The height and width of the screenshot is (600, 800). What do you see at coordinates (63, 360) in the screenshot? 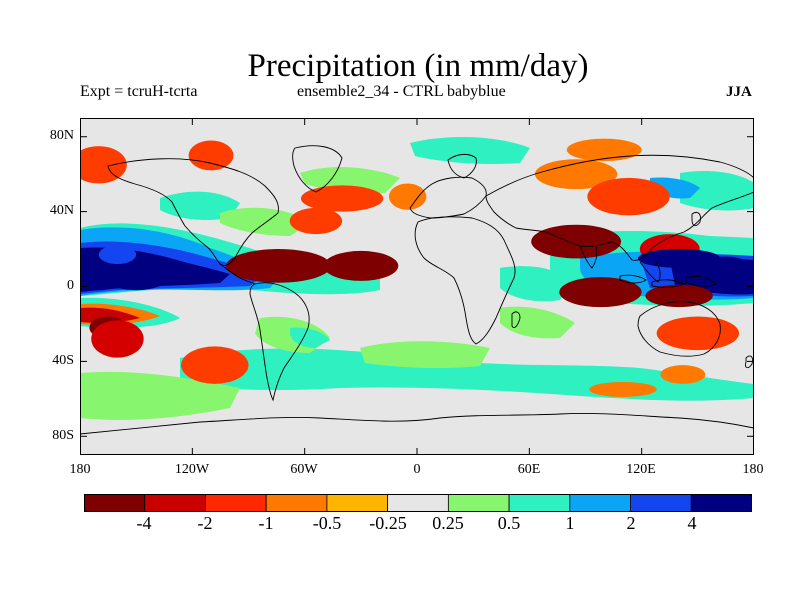
I see `lat-tick-label: 40S` at bounding box center [63, 360].